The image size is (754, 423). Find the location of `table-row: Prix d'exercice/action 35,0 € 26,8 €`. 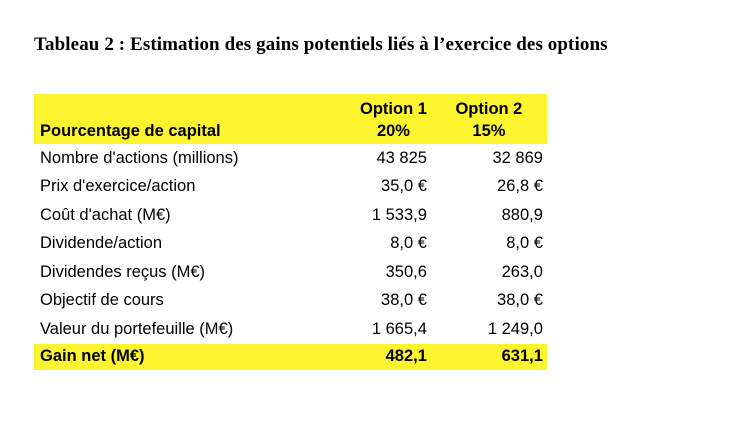

table-row: Prix d'exercice/action 35,0 € 26,8 € is located at coordinates (290, 187).